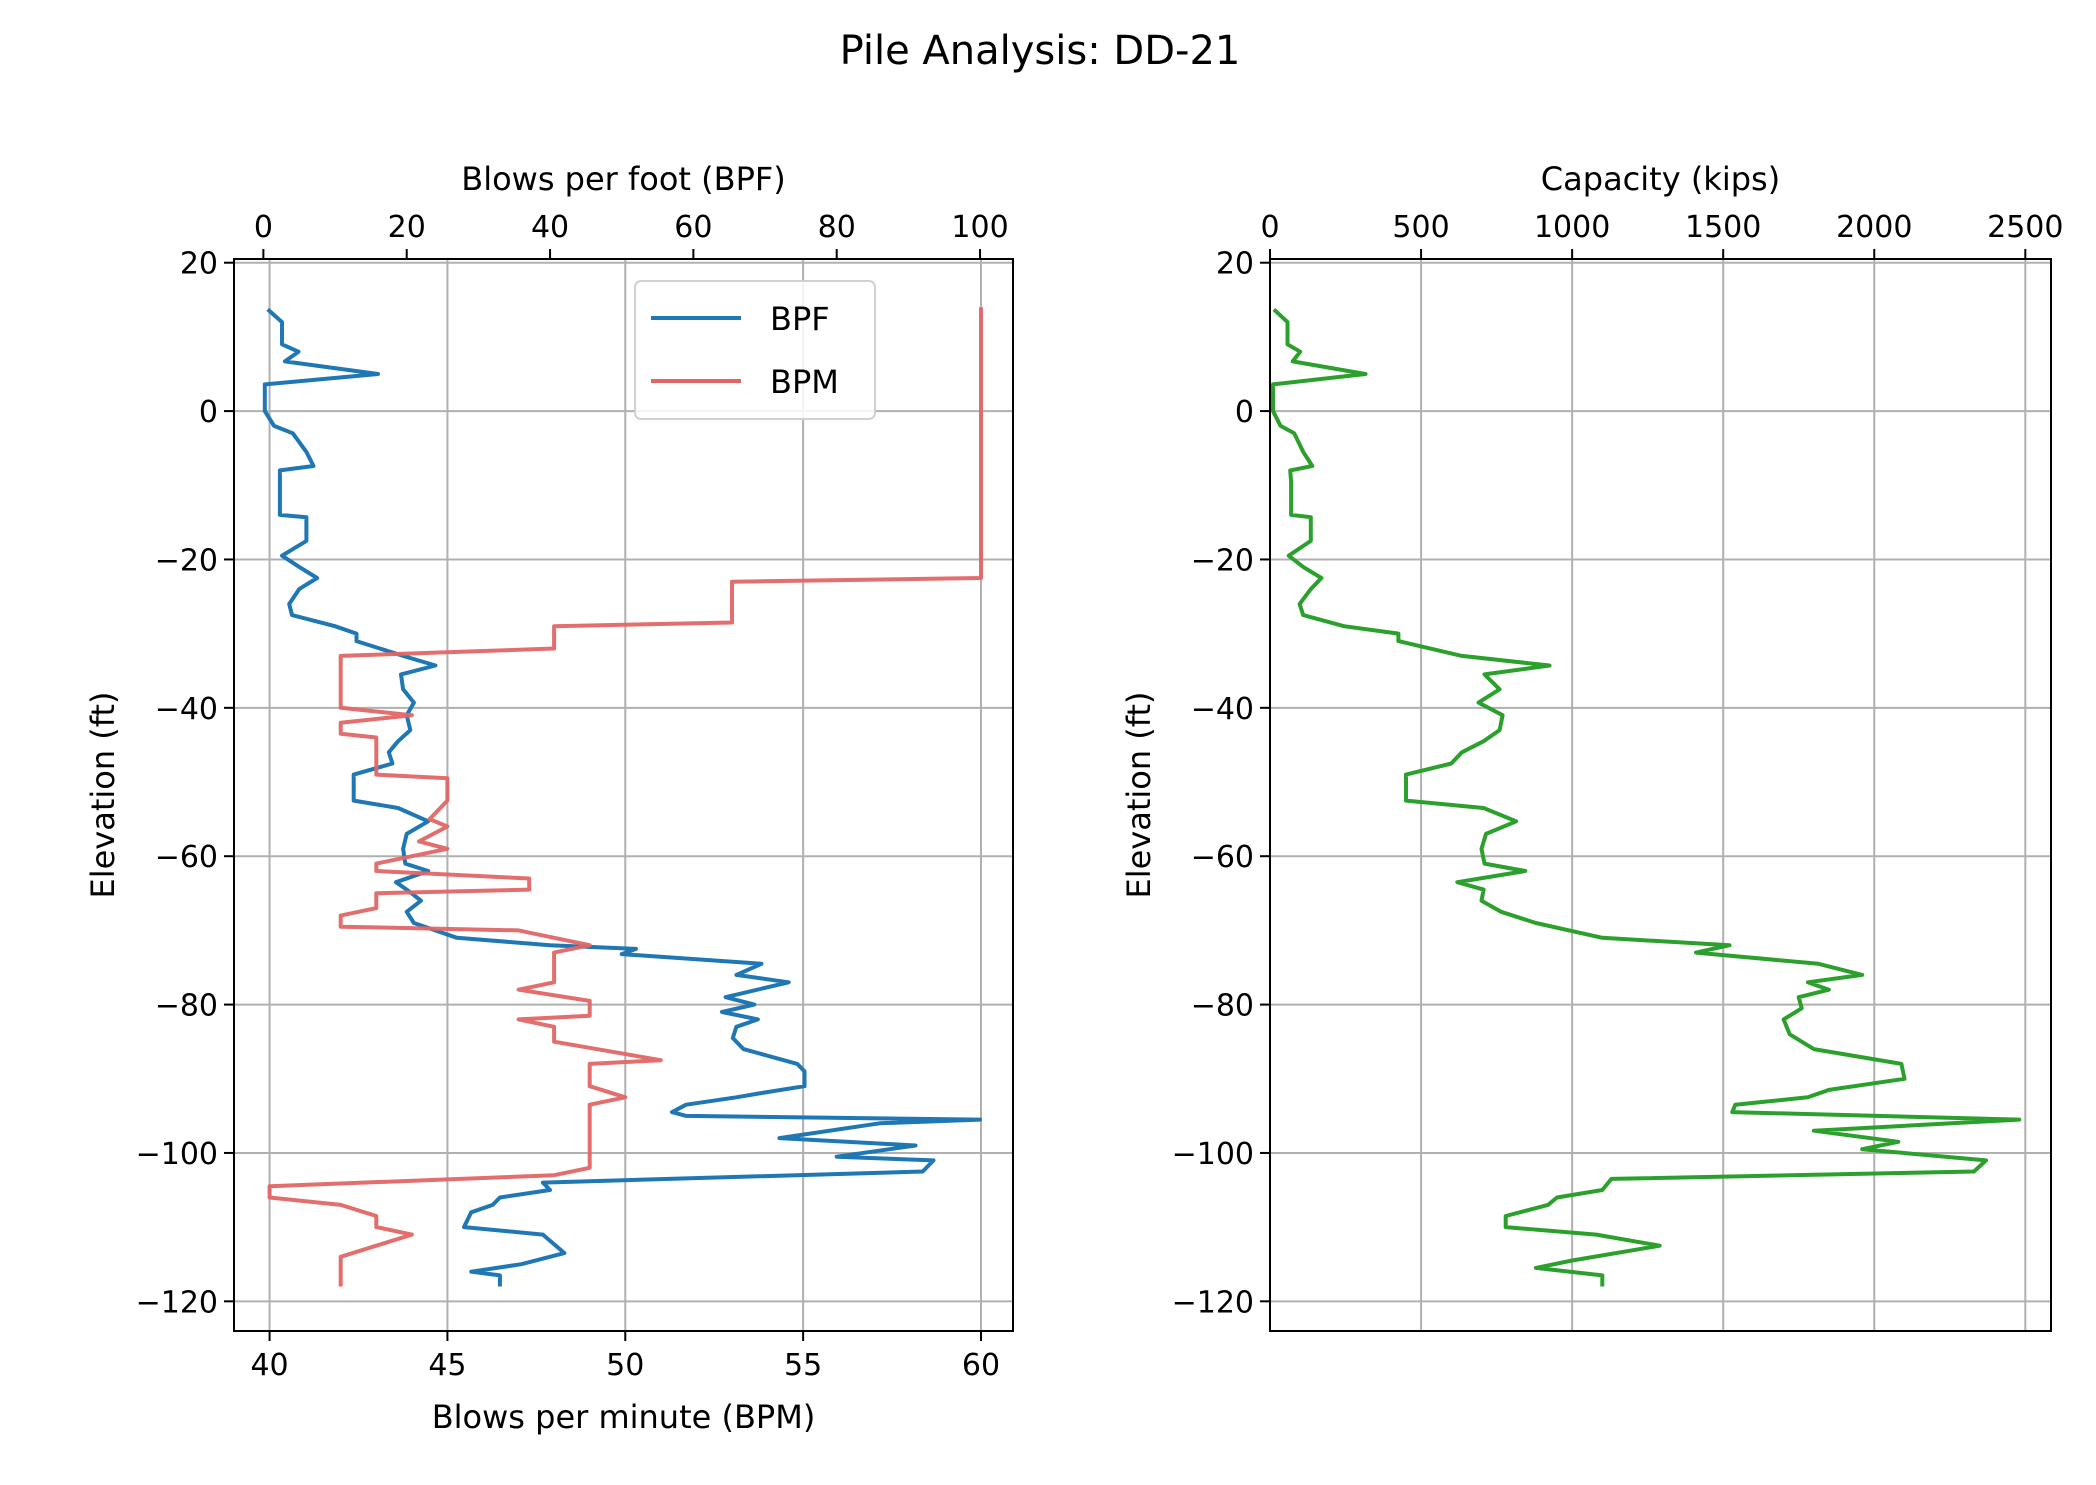 The image size is (2096, 1485). What do you see at coordinates (1040, 51) in the screenshot?
I see `figure-title: Pile Analysis: DD-21` at bounding box center [1040, 51].